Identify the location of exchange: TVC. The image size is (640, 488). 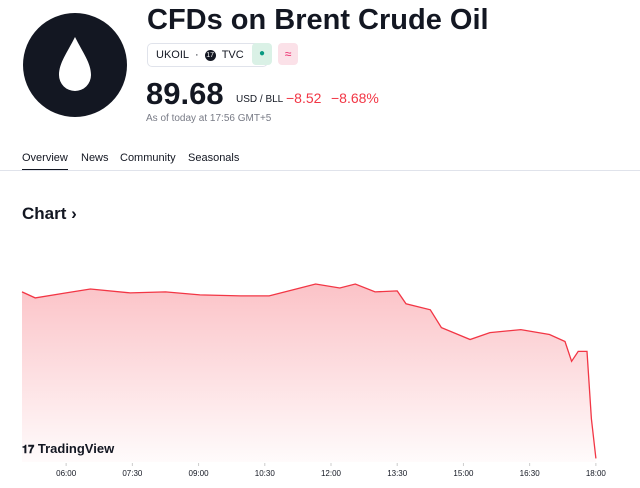
(232, 55).